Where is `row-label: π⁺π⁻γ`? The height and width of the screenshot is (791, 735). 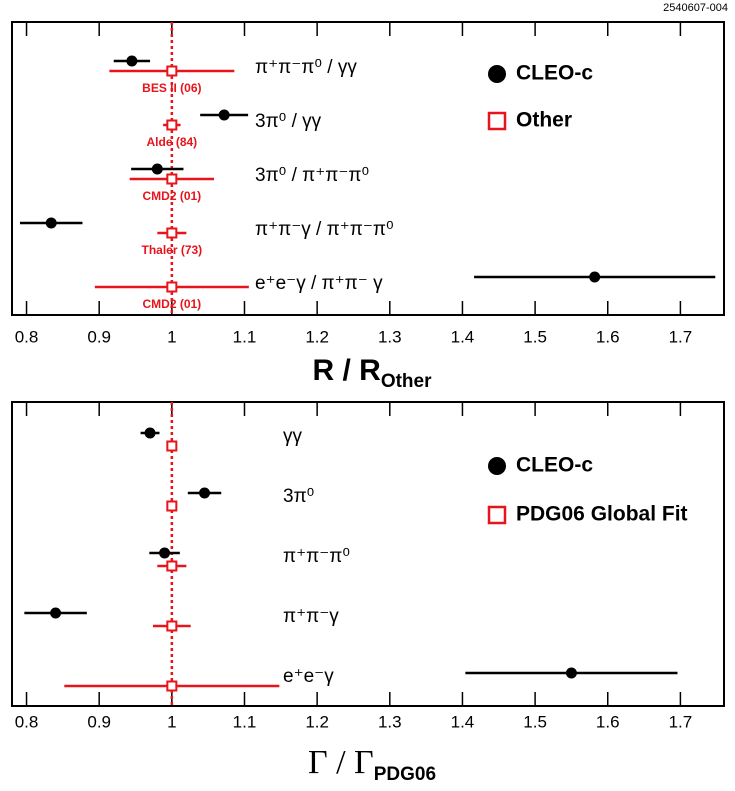
row-label: π⁺π⁻γ is located at coordinates (311, 616).